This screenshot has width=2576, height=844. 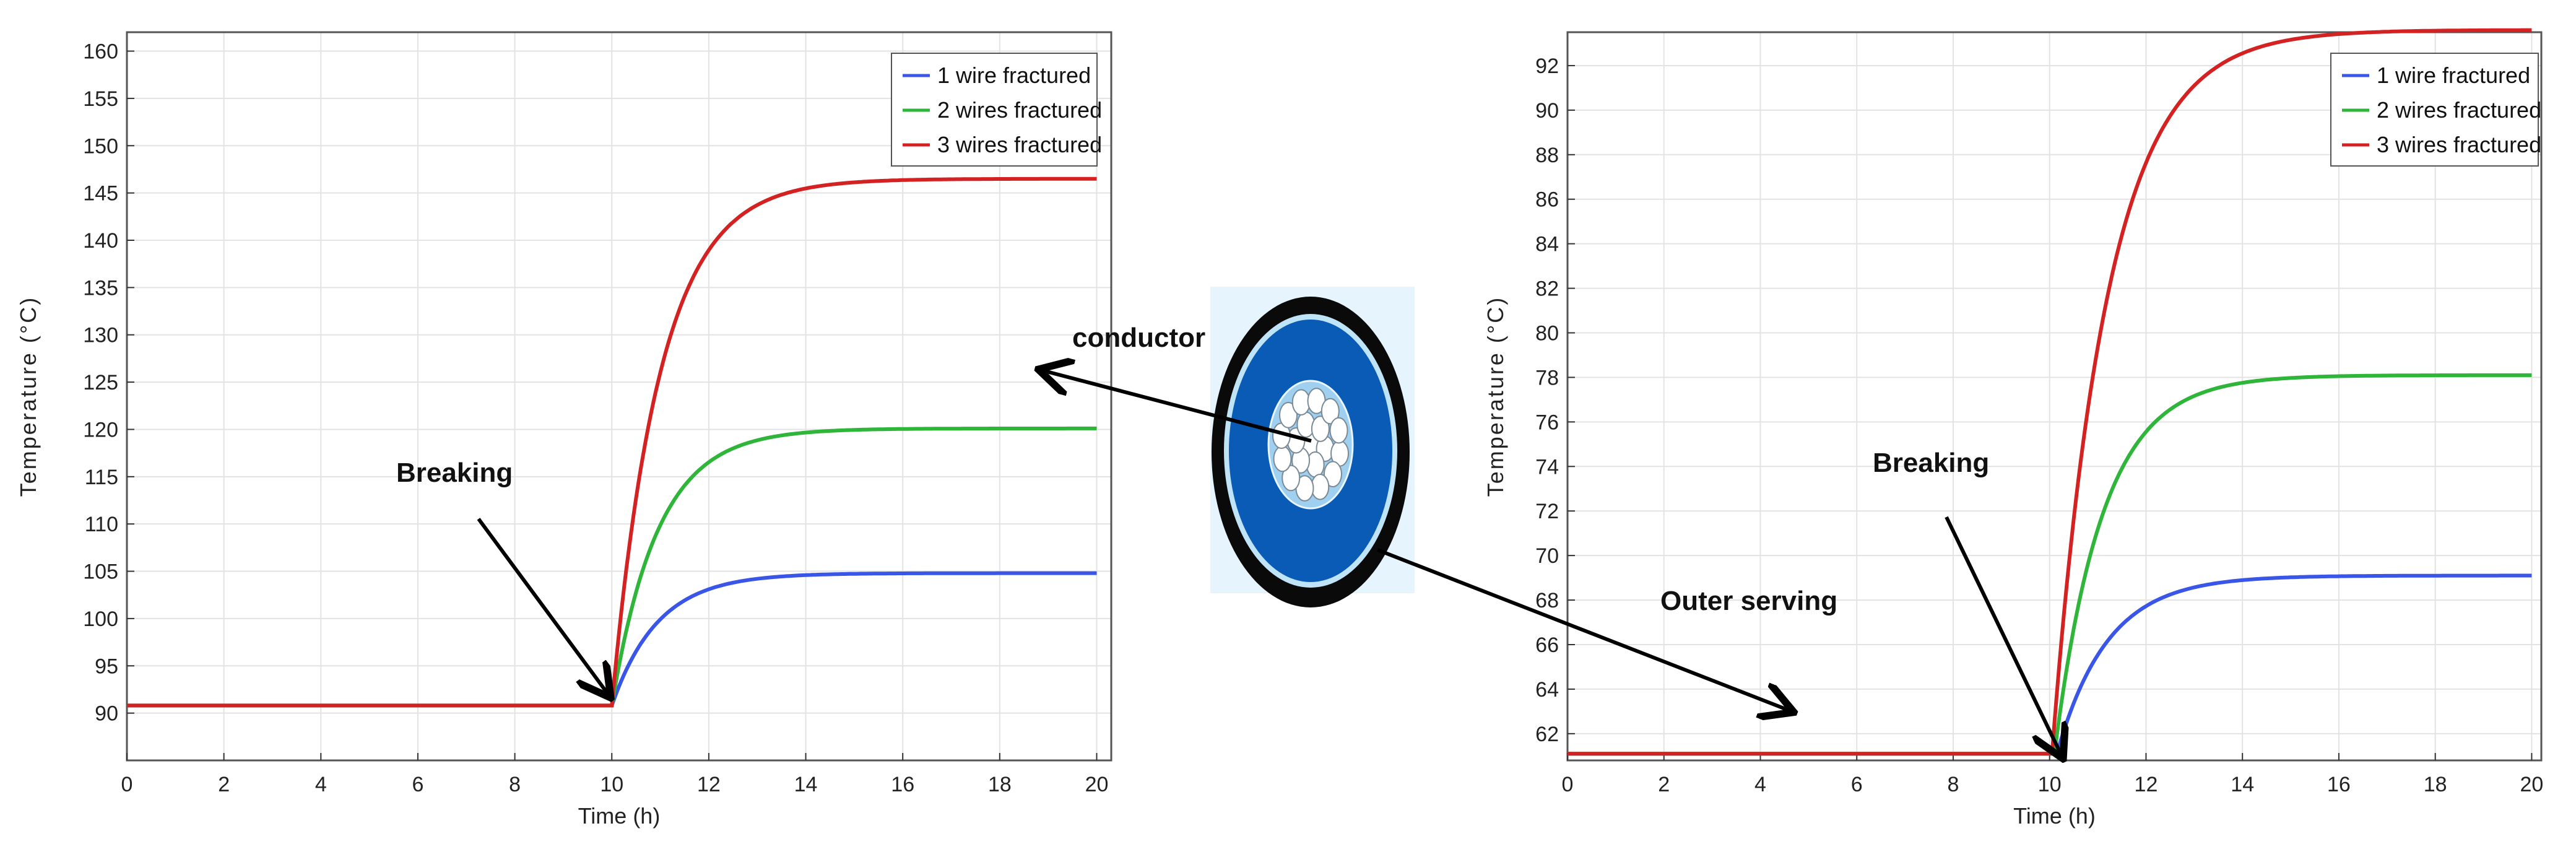 I want to click on left-x-ticks: 0 2 4 6 8 10 12 14 16 18 20, so click(x=615, y=774).